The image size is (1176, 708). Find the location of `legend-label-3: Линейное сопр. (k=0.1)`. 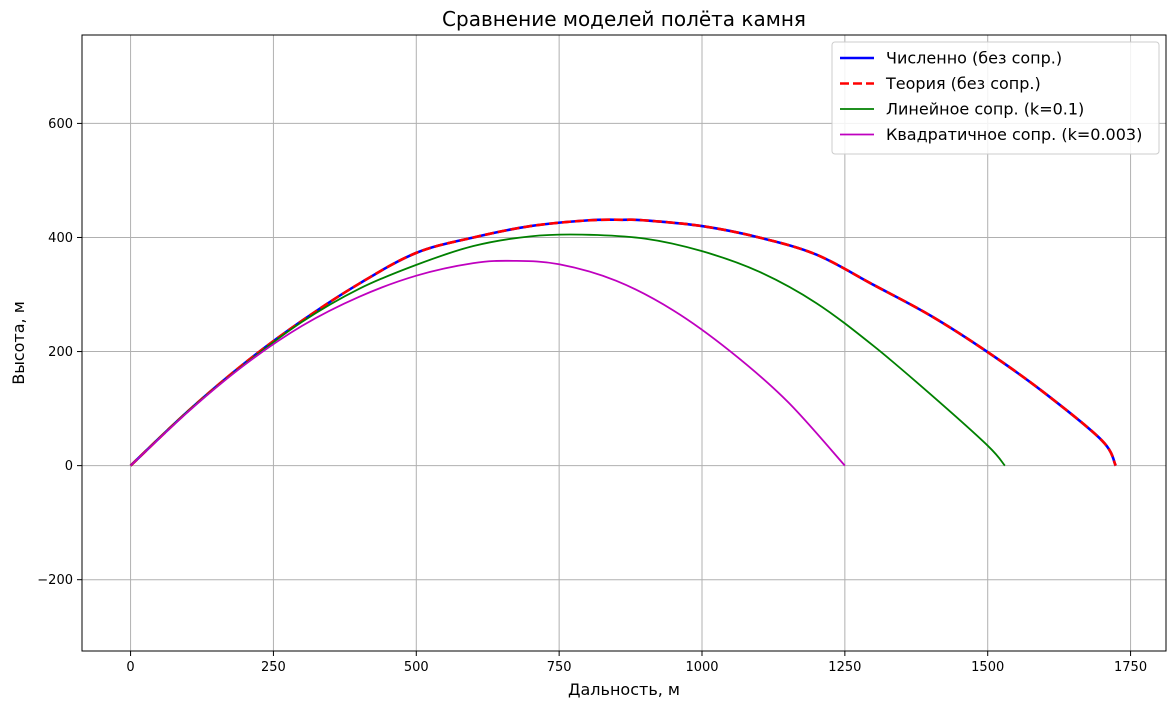

legend-label-3: Линейное сопр. (k=0.1) is located at coordinates (985, 109).